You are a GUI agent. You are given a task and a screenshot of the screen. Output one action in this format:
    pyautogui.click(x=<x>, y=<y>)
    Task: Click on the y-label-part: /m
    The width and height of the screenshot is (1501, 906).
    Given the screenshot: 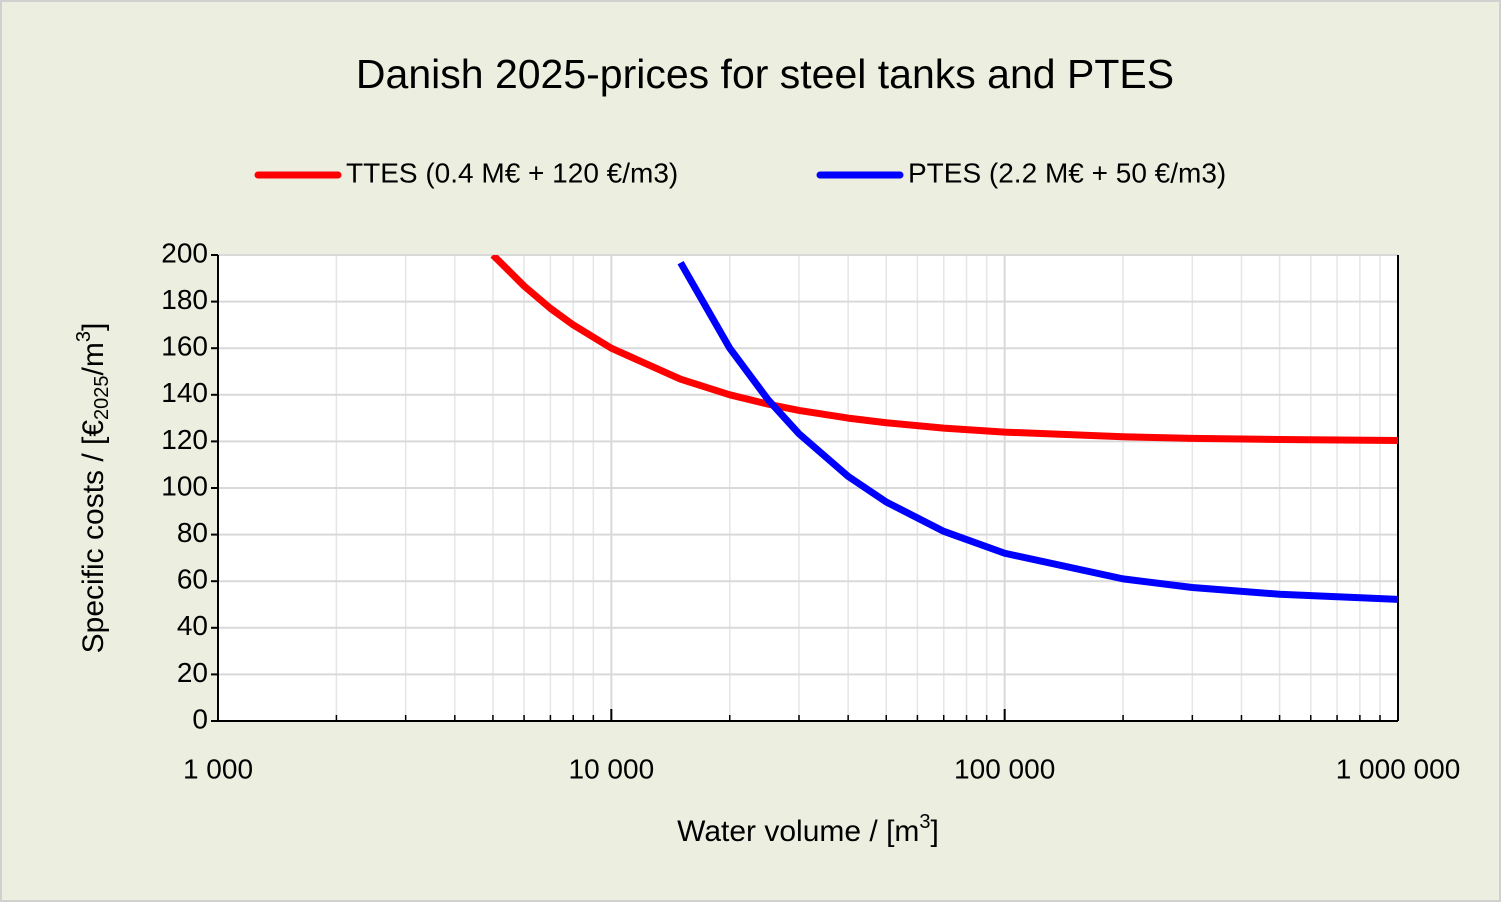 What is the action you would take?
    pyautogui.click(x=93, y=358)
    